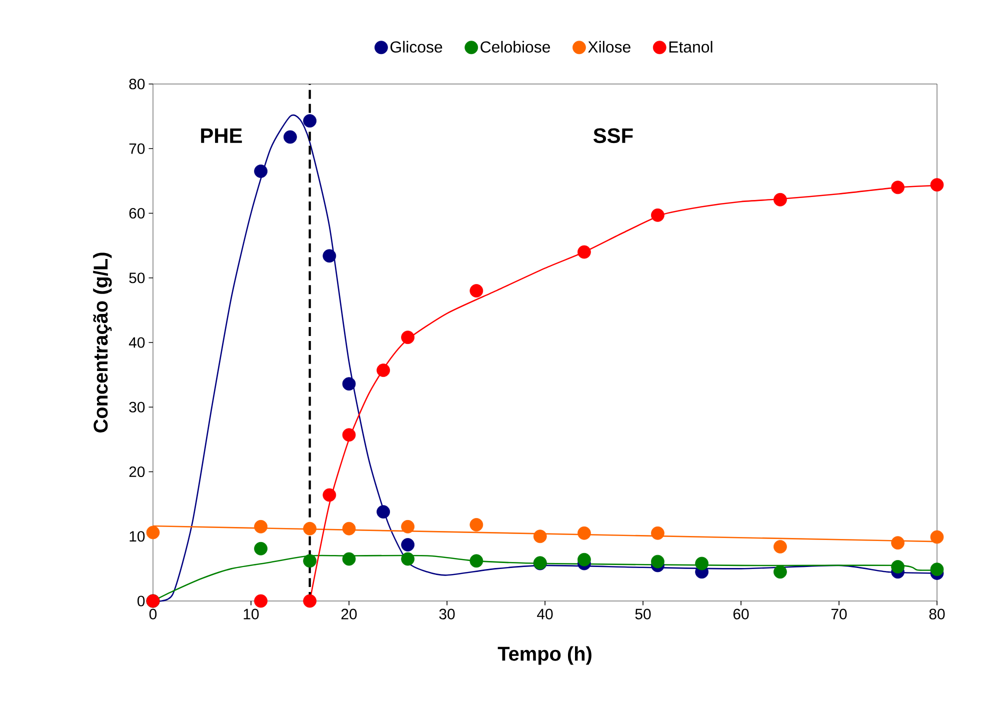 The height and width of the screenshot is (722, 989). What do you see at coordinates (102, 342) in the screenshot?
I see `y-axis-title: Concentração (g/L)` at bounding box center [102, 342].